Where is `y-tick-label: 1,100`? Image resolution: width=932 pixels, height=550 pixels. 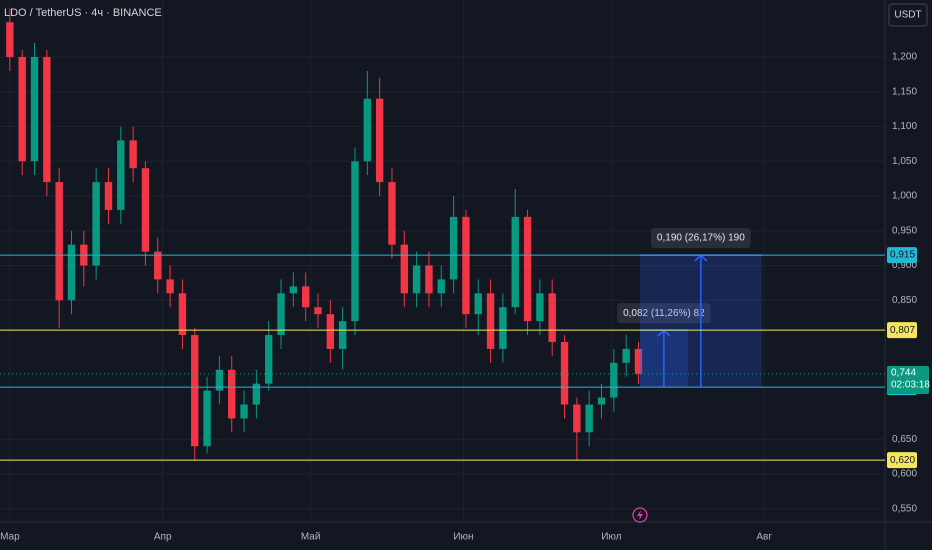 y-tick-label: 1,100 is located at coordinates (904, 126).